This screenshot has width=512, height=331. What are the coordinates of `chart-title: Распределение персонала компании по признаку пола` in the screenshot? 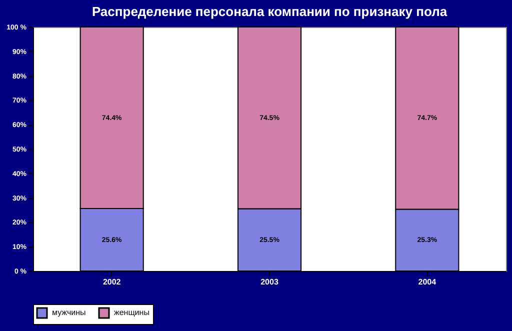 It's located at (270, 11).